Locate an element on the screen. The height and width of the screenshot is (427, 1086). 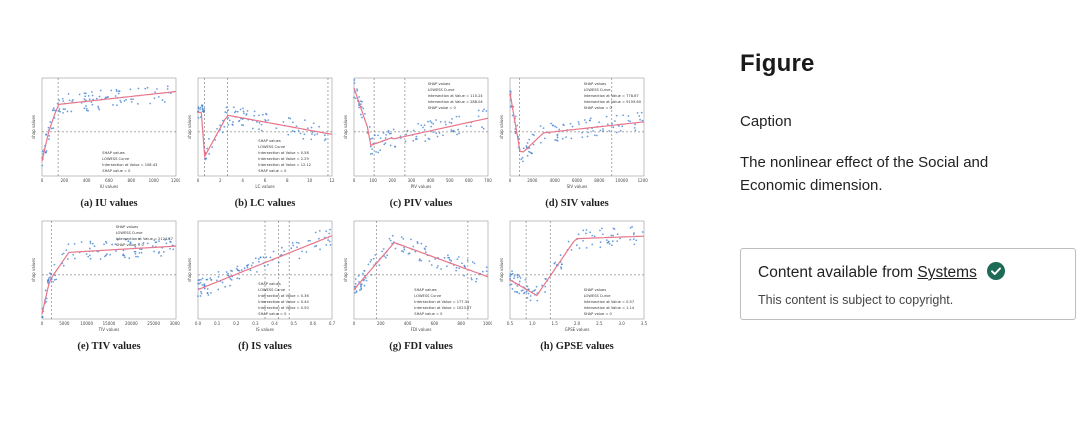
legend-entry: Intersection at Value = 12.12 is located at coordinates (284, 165).